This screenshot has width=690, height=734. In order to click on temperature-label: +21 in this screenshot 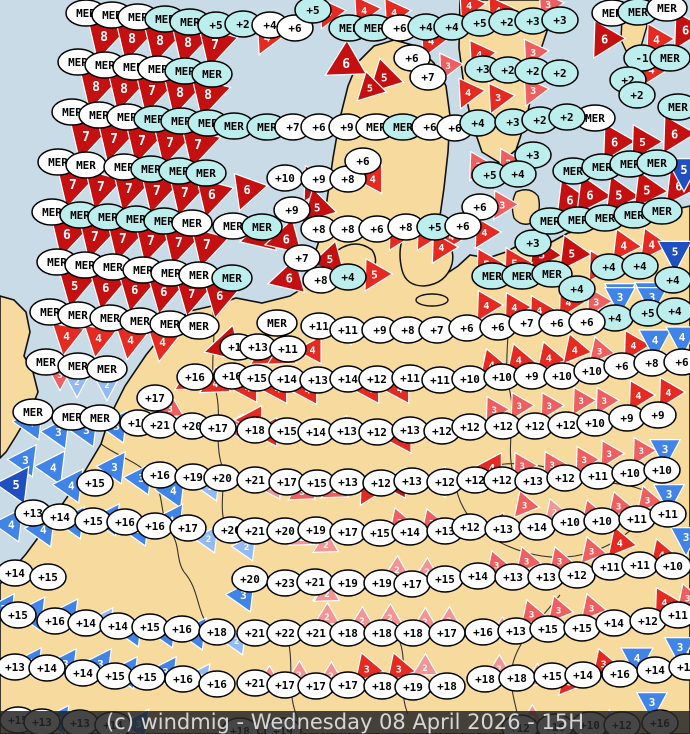, I will do `click(315, 582)`.